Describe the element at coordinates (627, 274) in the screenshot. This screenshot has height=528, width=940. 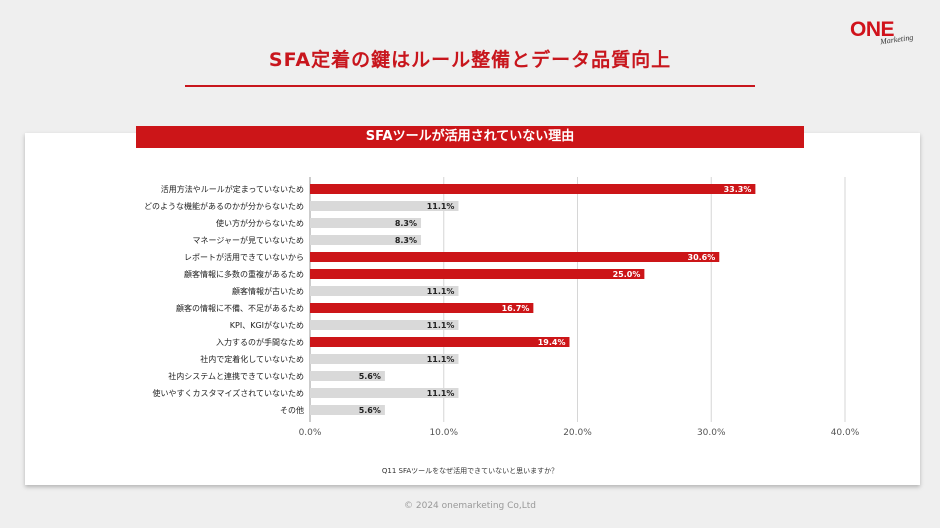
I see `data-label: 25.0%` at that location.